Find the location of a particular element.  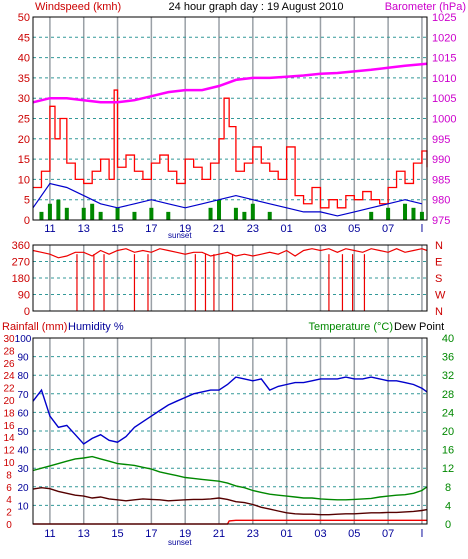

wind-tick-0: 0 is located at coordinates (27, 221).